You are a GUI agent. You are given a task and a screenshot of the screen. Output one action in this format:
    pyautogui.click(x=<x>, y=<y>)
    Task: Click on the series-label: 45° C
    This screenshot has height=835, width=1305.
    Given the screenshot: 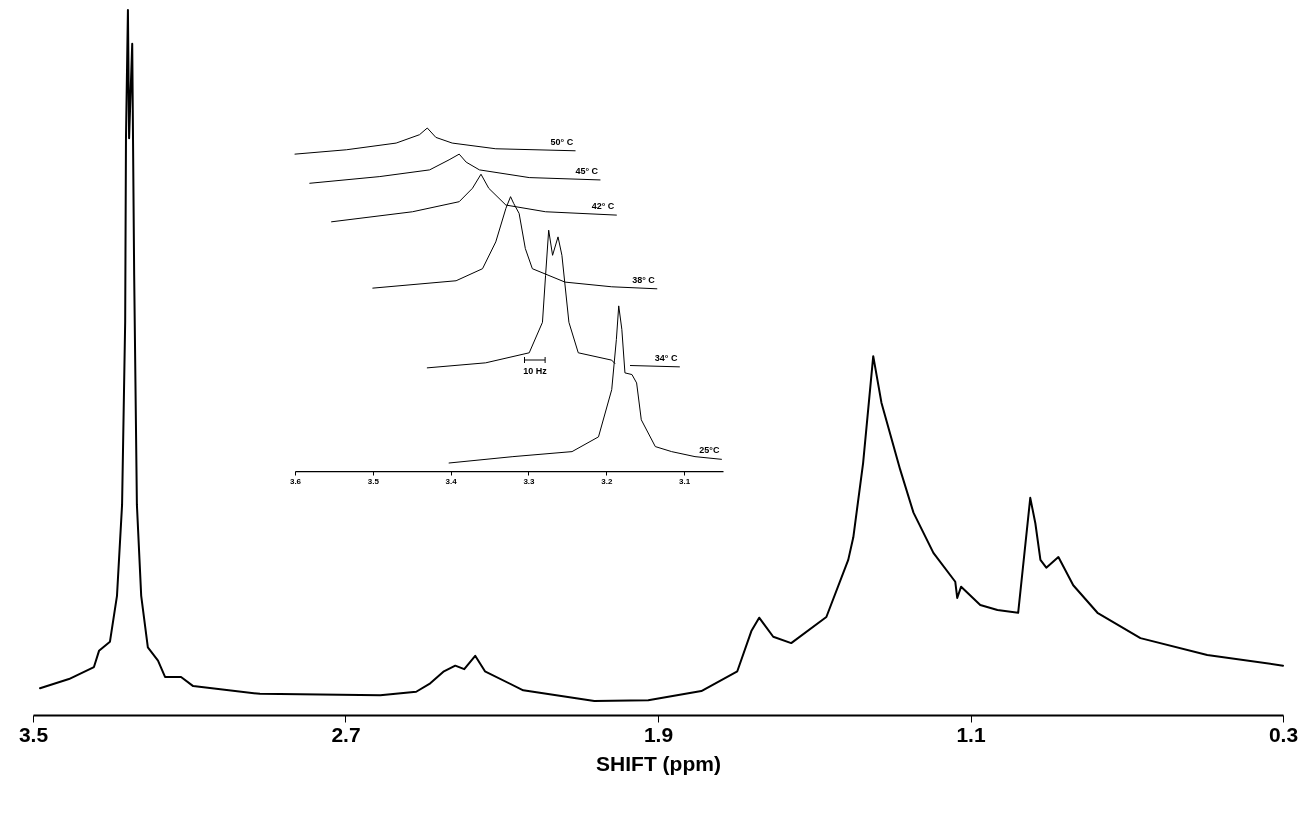 What is the action you would take?
    pyautogui.click(x=587, y=170)
    